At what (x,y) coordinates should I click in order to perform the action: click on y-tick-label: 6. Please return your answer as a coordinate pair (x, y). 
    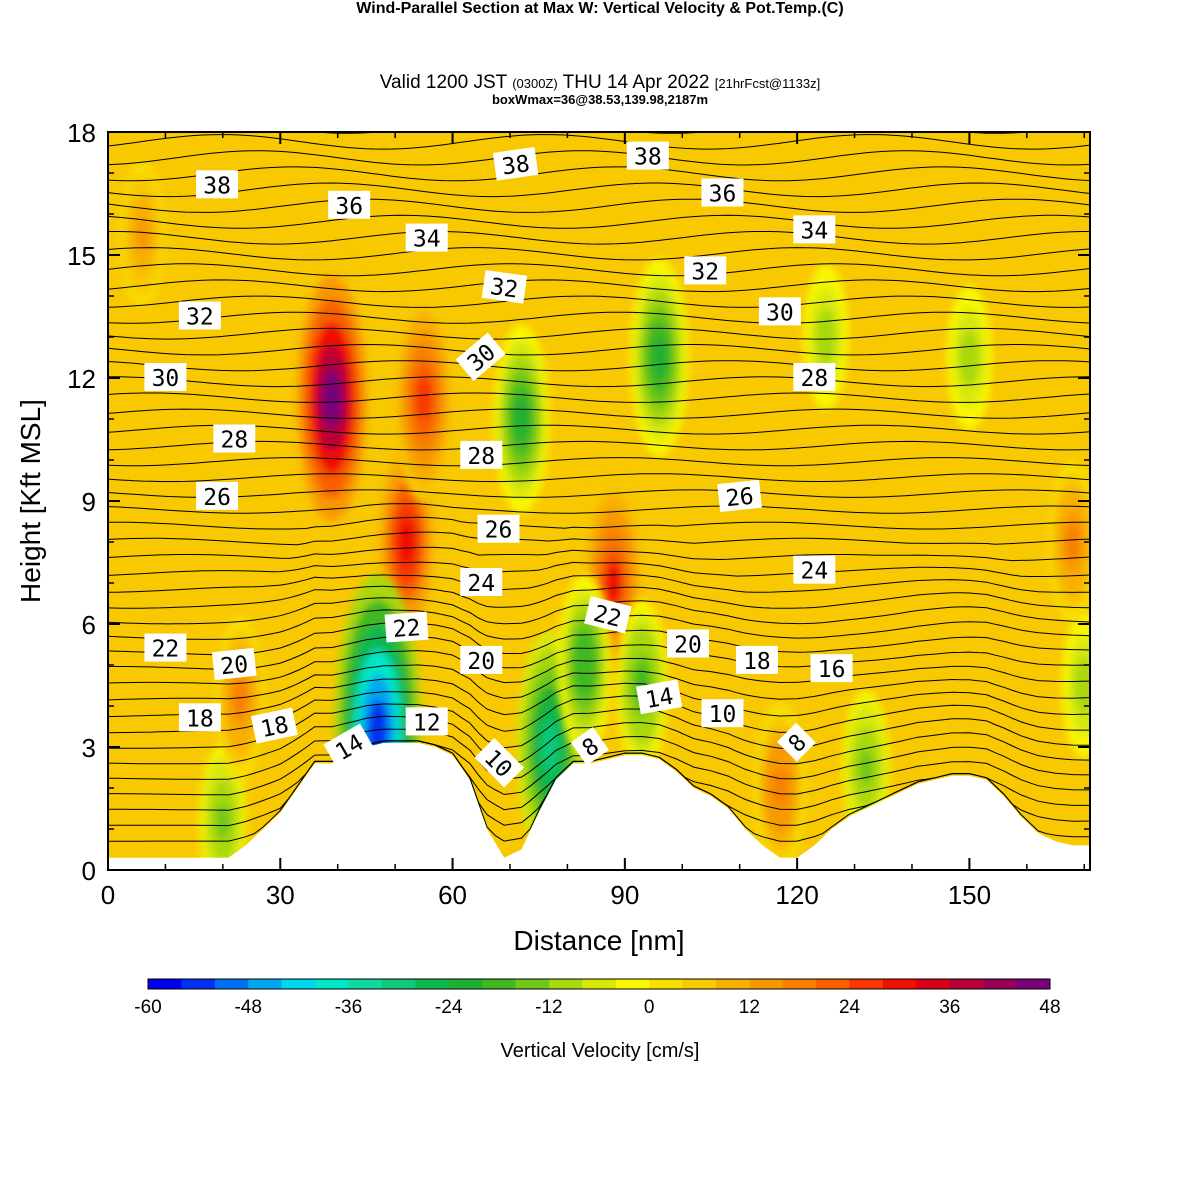
    Looking at the image, I should click on (89, 625).